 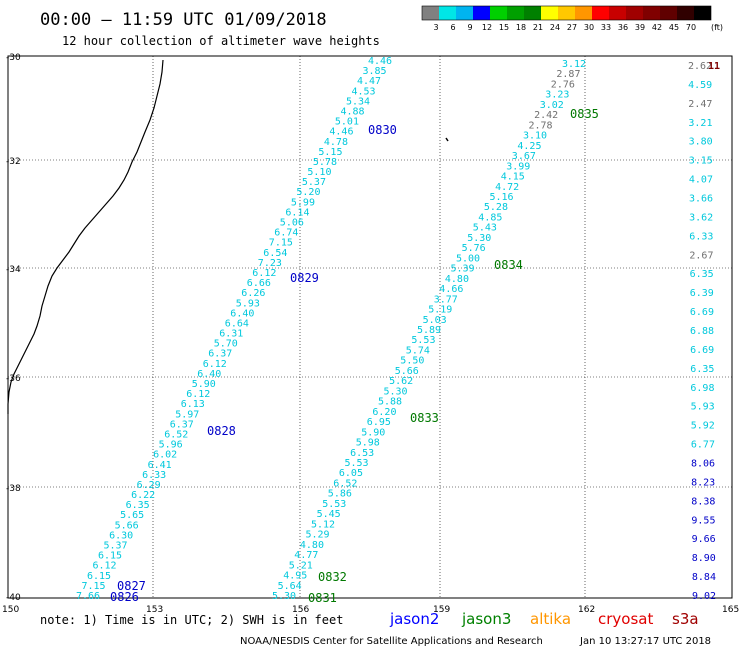 I want to click on wave-height-value: 5.76, so click(x=474, y=248).